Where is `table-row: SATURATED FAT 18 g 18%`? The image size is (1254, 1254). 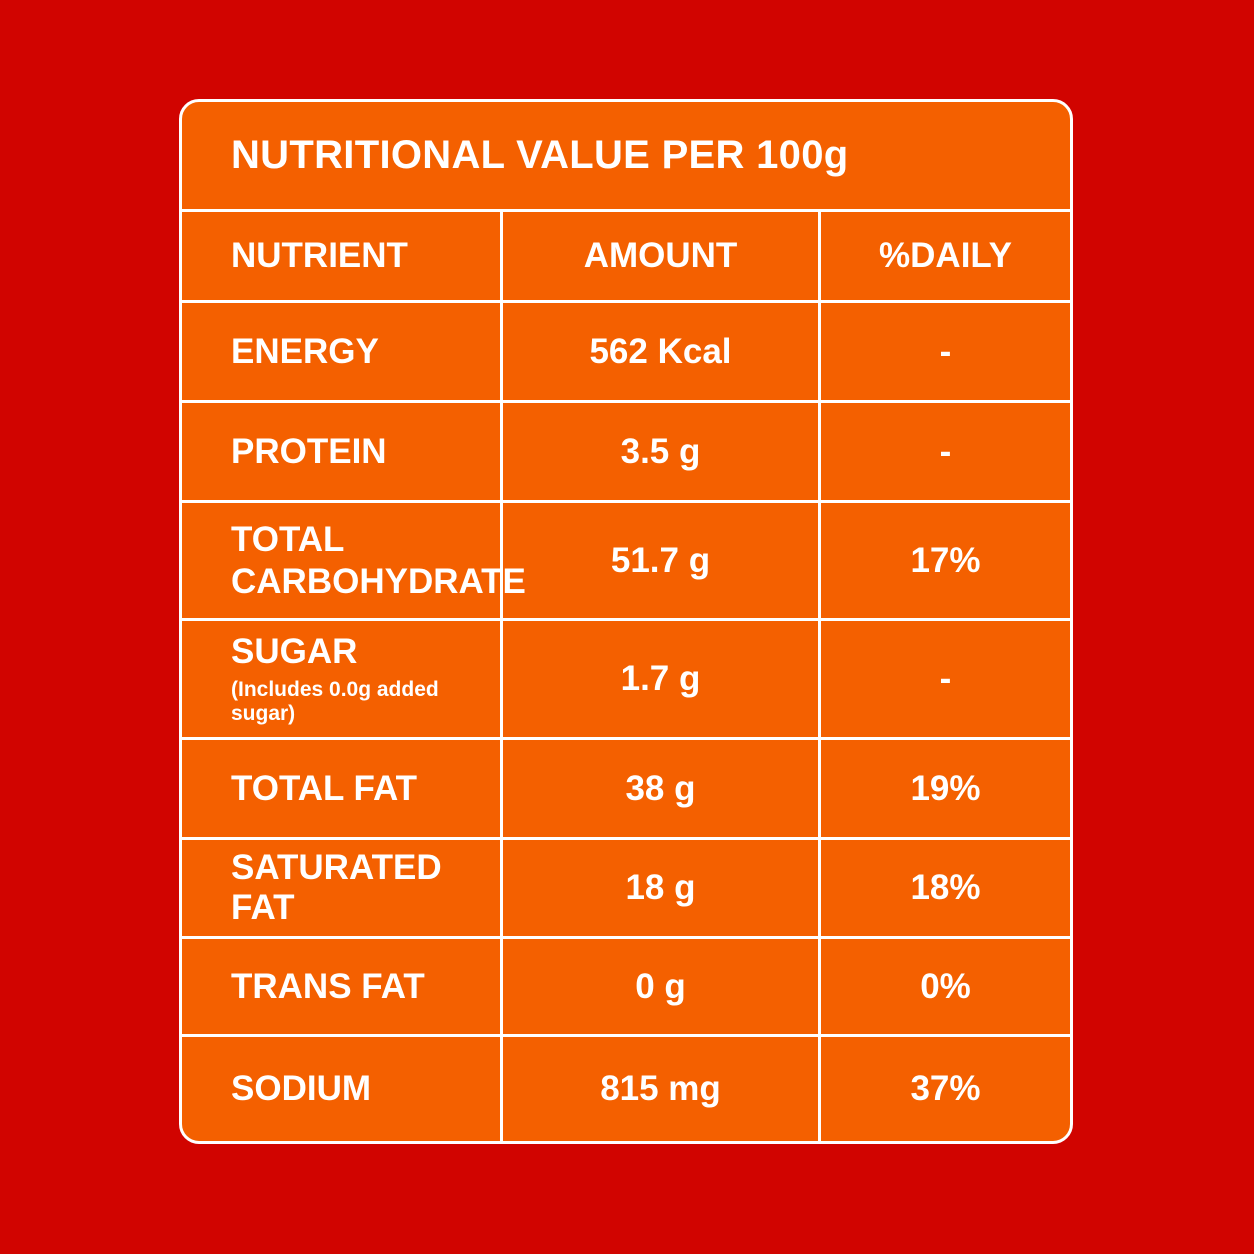
table-row: SATURATED FAT 18 g 18% is located at coordinates (626, 889).